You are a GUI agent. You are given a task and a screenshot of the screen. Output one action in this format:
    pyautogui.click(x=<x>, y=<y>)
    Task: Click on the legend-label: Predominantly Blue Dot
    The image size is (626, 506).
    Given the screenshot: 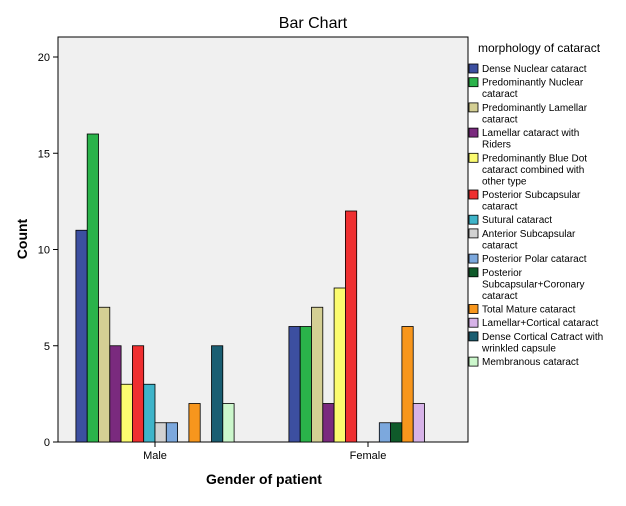 What is the action you would take?
    pyautogui.click(x=534, y=158)
    